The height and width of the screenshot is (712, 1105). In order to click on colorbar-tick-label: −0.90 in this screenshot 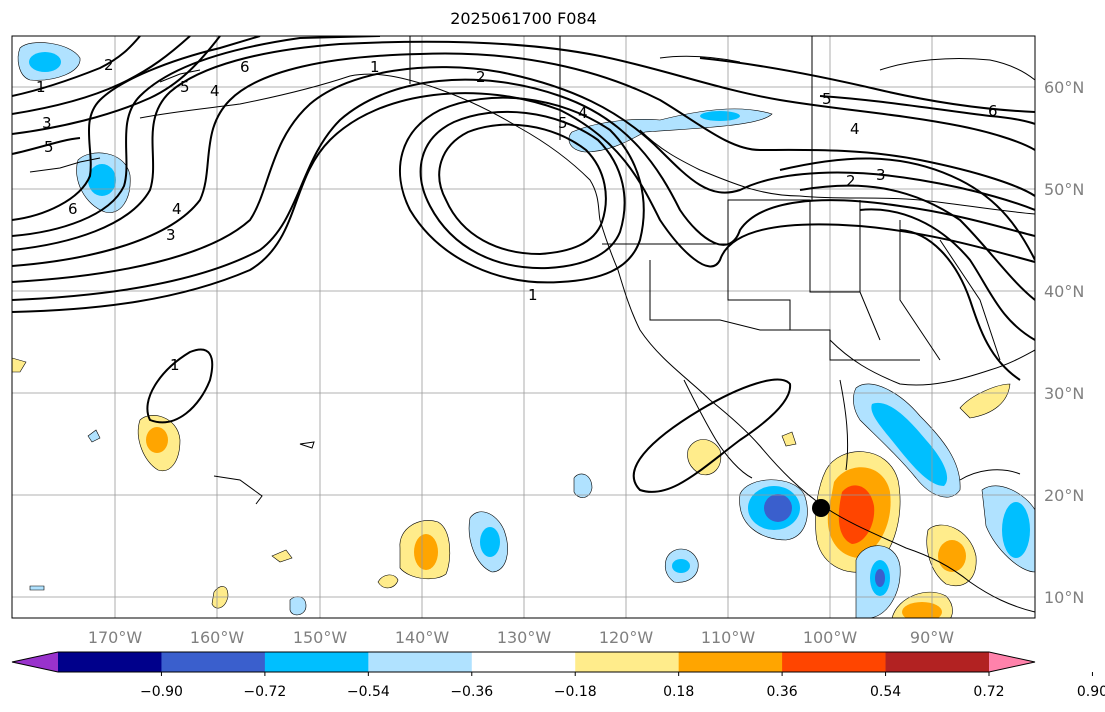, I will do `click(161, 692)`.